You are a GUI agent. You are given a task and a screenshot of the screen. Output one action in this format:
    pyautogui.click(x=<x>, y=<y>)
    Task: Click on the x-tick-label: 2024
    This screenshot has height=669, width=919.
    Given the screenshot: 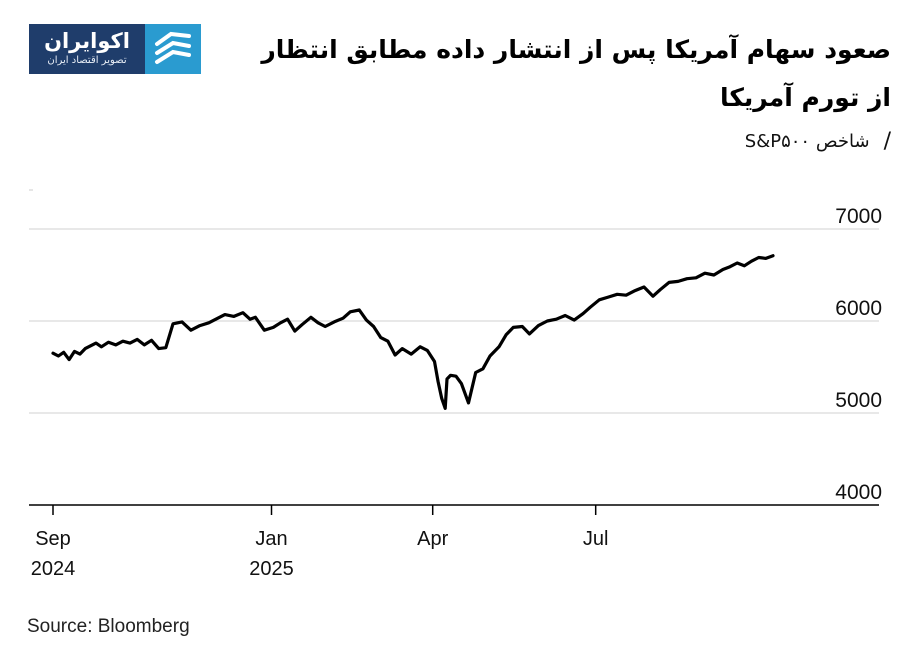 What is the action you would take?
    pyautogui.click(x=53, y=569)
    